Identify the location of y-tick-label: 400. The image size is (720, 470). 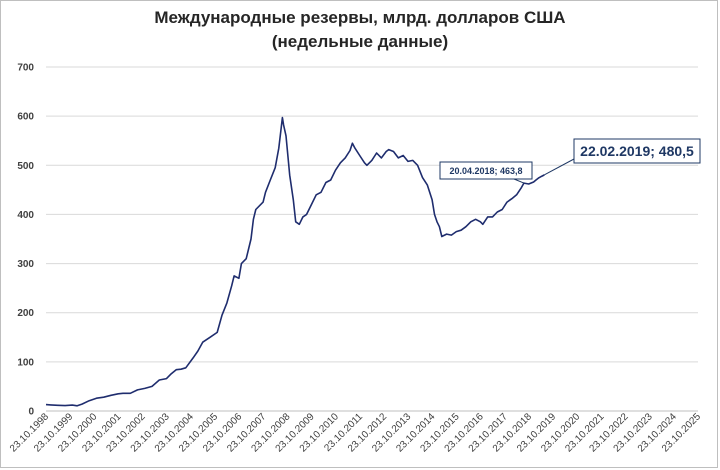
(25, 215).